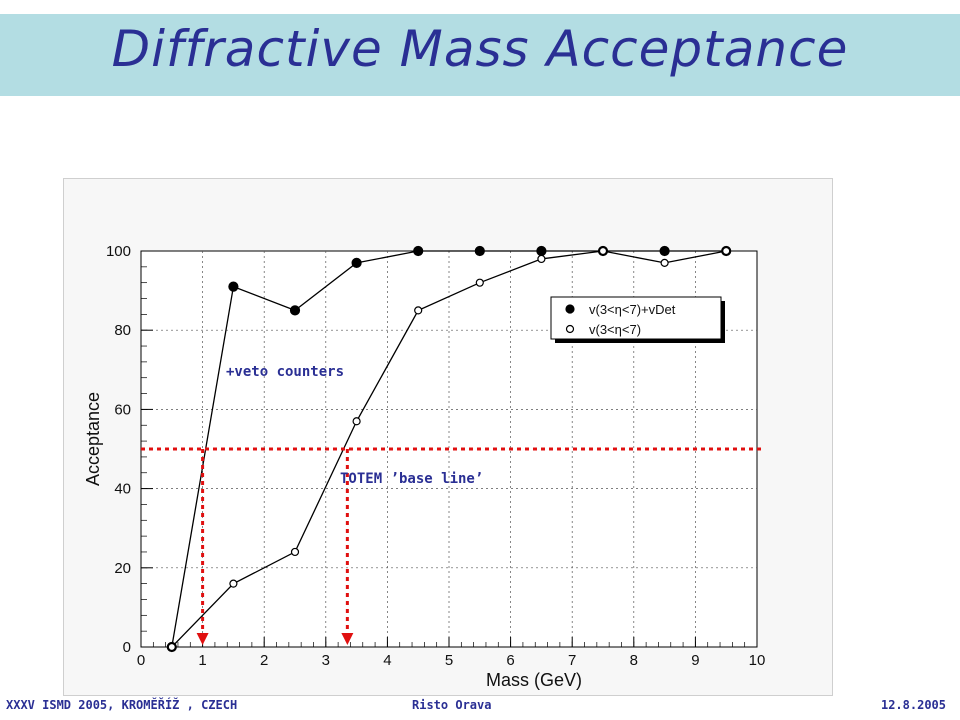  Describe the element at coordinates (411, 479) in the screenshot. I see `annotation-totem-base-line: TOTEM ’base line’` at that location.